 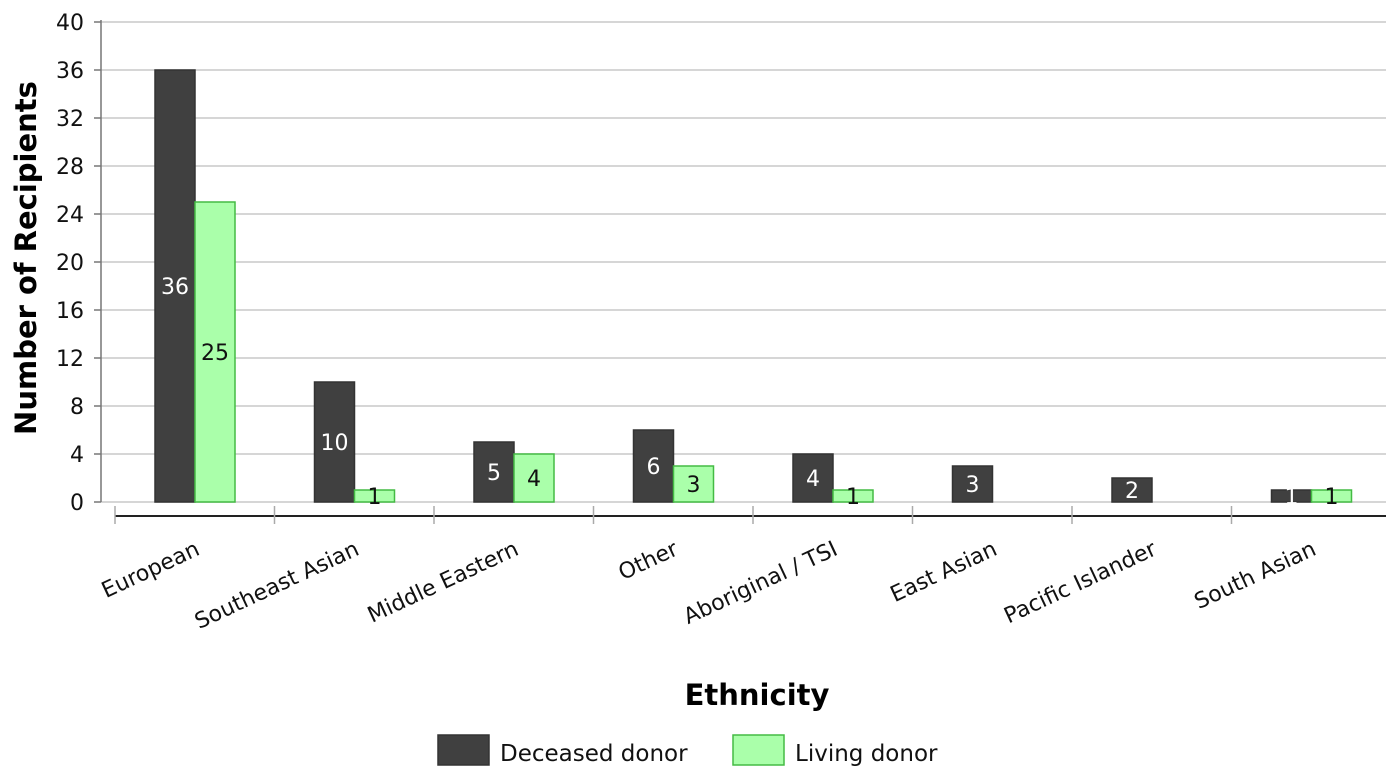 I want to click on data-label: 5, so click(x=494, y=473).